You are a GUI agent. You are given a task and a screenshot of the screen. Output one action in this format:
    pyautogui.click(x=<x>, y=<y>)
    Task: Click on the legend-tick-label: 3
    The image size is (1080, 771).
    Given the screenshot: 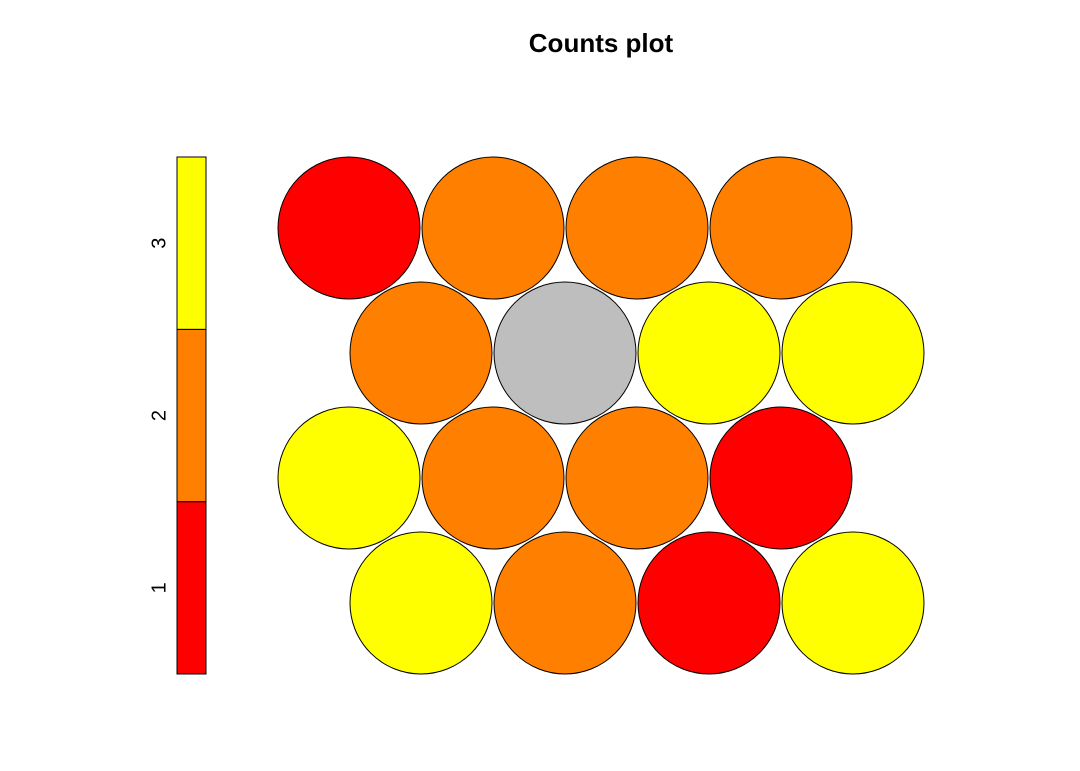 What is the action you would take?
    pyautogui.click(x=159, y=243)
    